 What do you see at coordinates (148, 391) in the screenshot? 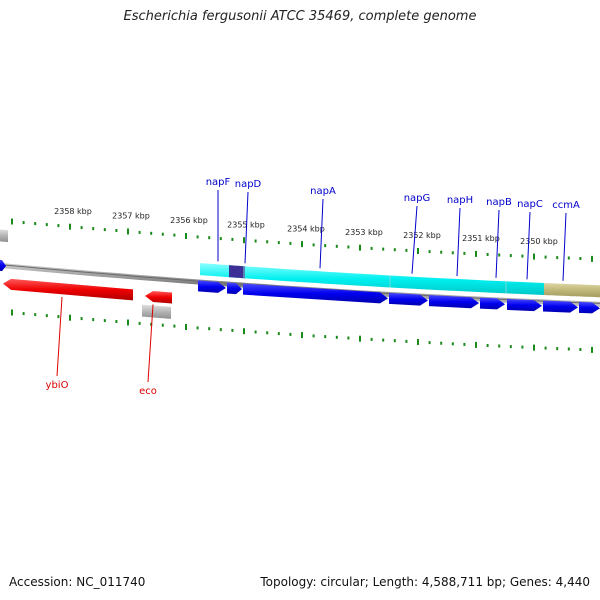
I see `gene-label-eco: eco` at bounding box center [148, 391].